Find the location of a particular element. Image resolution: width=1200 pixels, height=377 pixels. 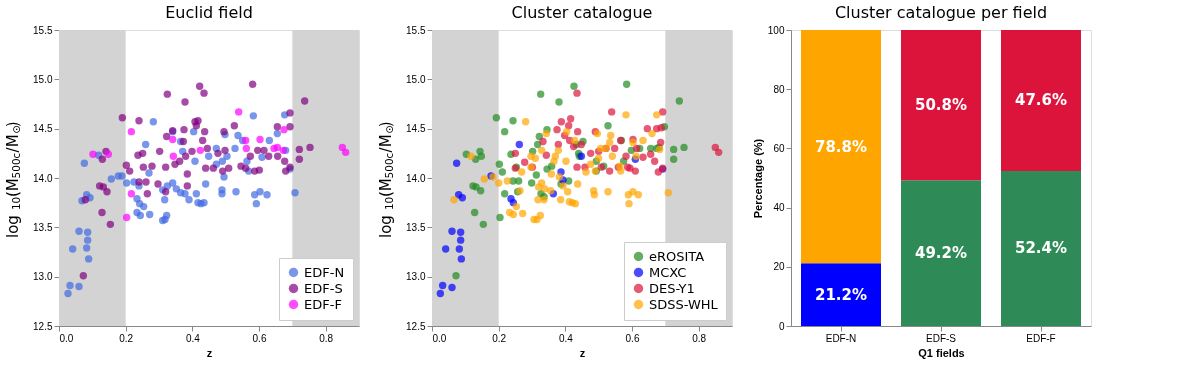

data-label: 49.2% is located at coordinates (941, 253).